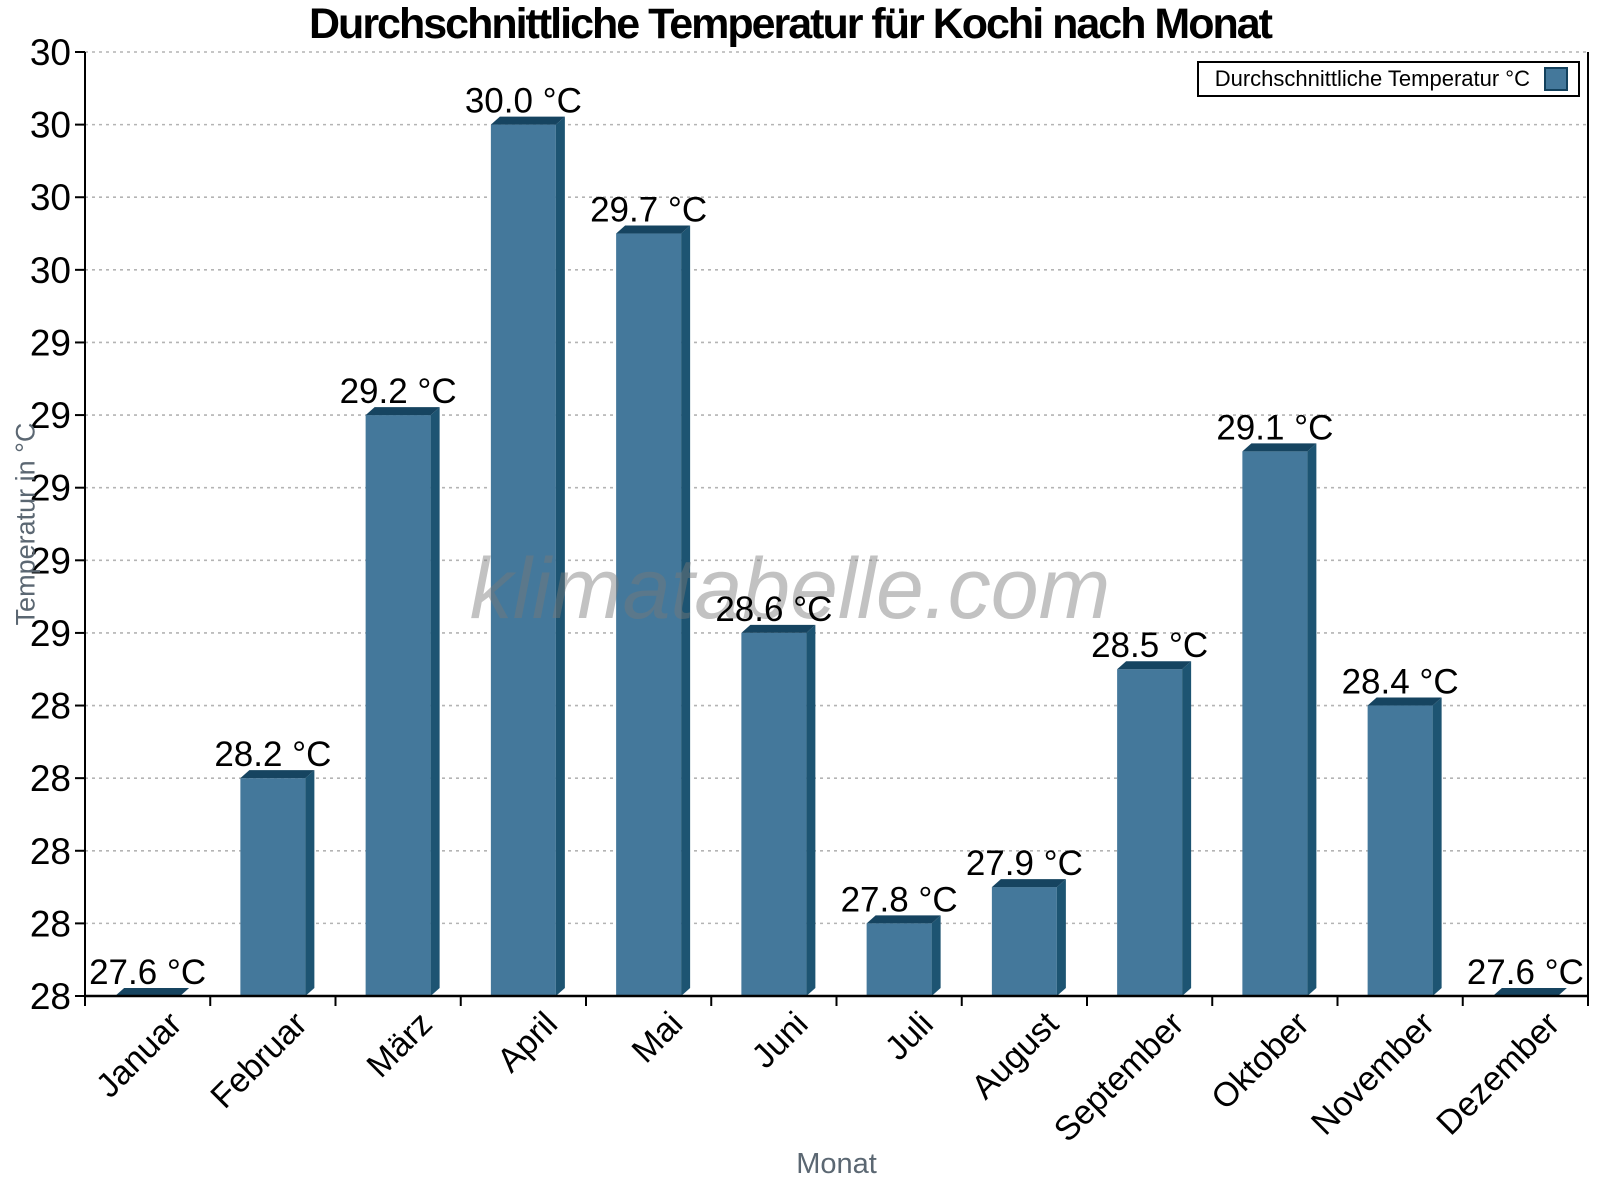  What do you see at coordinates (398, 391) in the screenshot?
I see `bar-value-label-märz: 29.2 °C` at bounding box center [398, 391].